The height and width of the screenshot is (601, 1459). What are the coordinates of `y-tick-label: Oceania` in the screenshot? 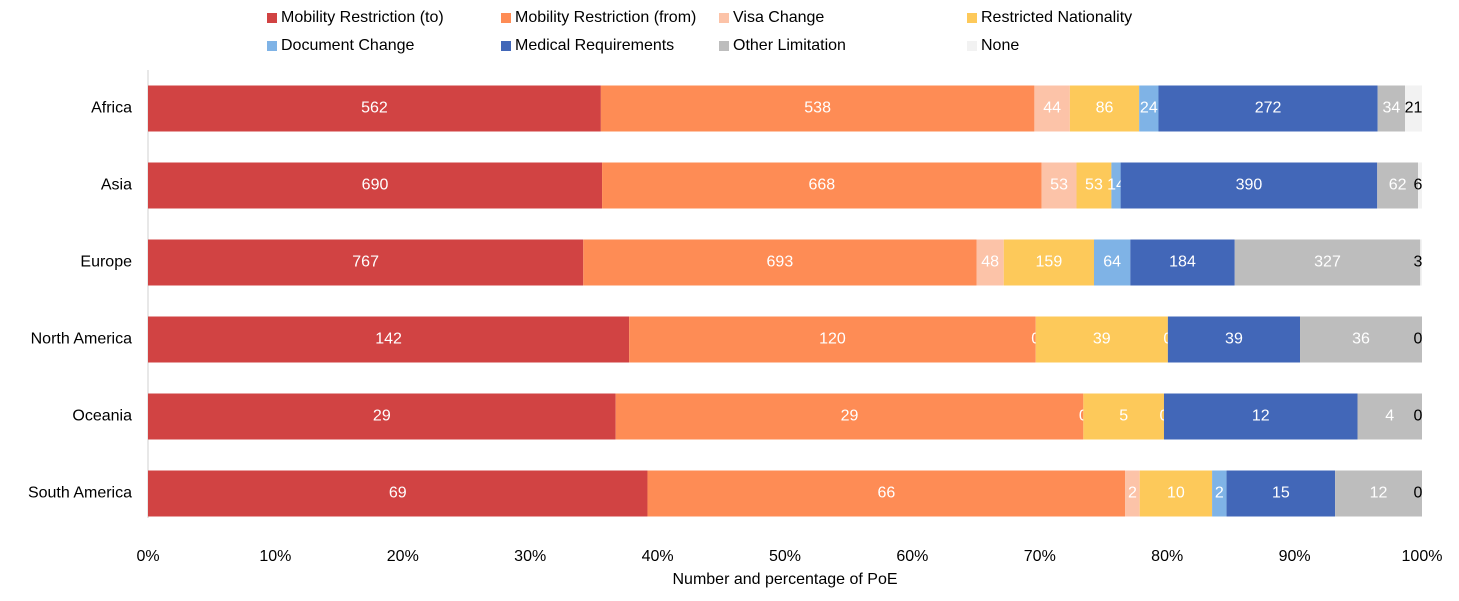 It's located at (102, 416).